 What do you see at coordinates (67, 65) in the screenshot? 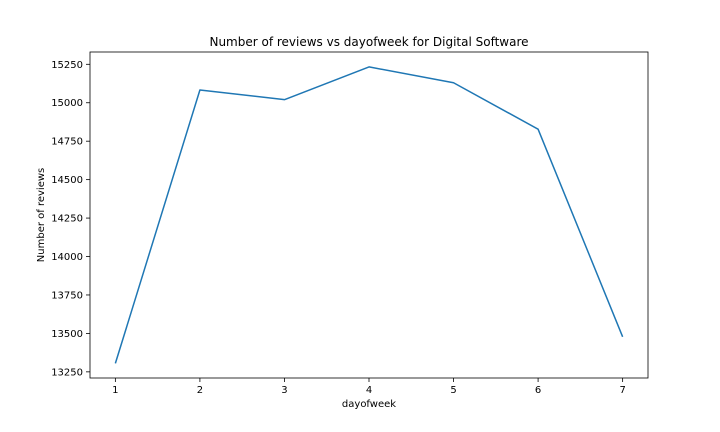
I see `y-tick-label: 15250` at bounding box center [67, 65].